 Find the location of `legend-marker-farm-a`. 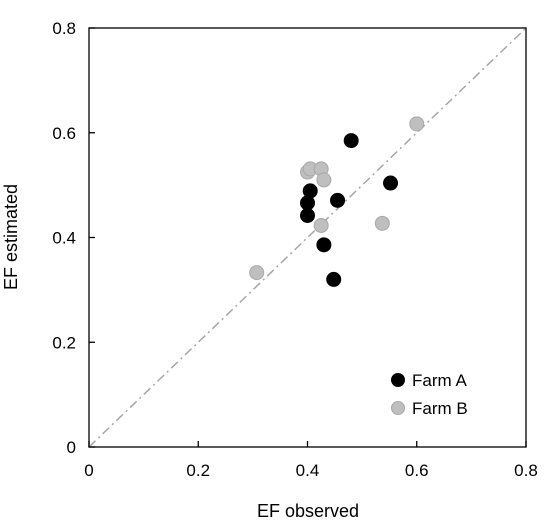

legend-marker-farm-a is located at coordinates (398, 380).